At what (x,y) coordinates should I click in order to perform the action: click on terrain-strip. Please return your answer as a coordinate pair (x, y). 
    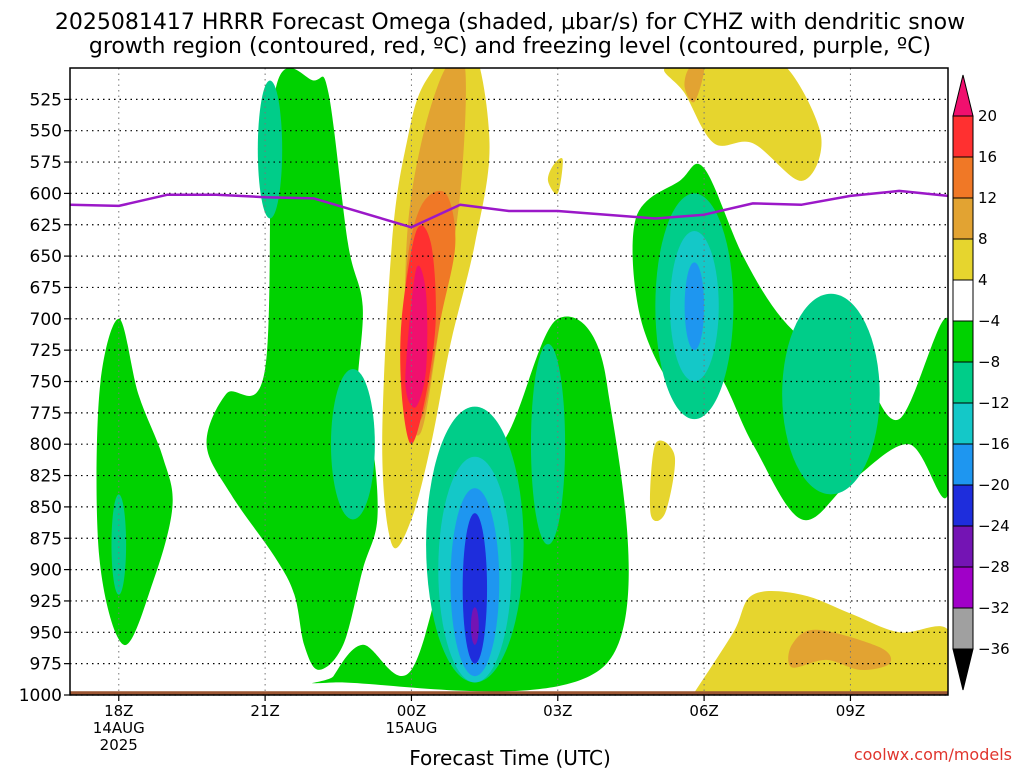
    Looking at the image, I should click on (509, 693).